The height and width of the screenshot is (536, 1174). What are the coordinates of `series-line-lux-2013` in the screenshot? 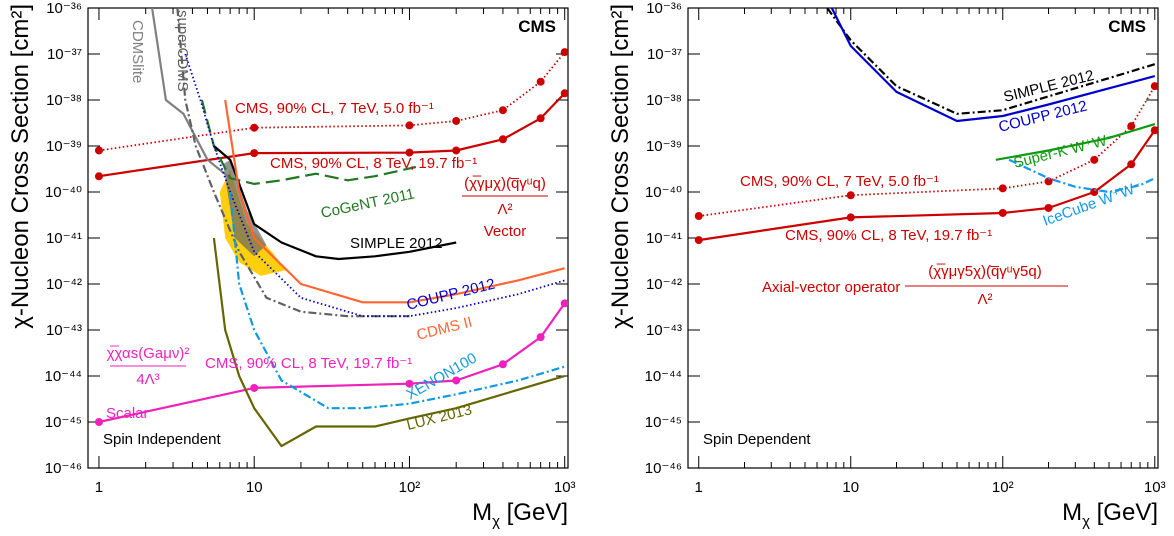 It's located at (389, 342).